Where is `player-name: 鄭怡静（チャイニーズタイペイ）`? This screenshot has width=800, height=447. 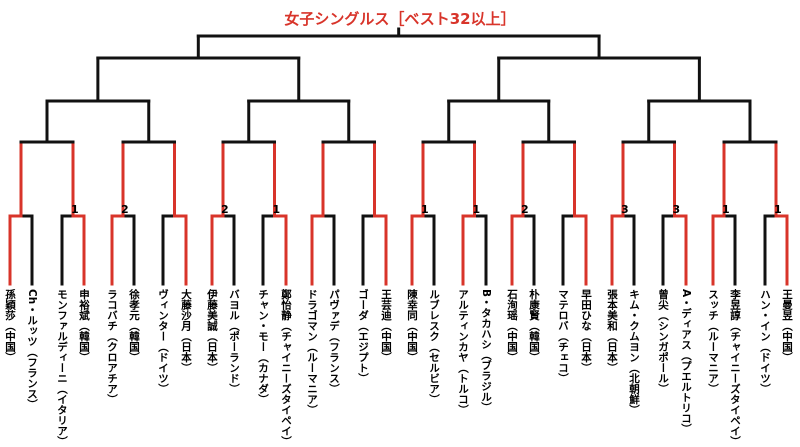
player-name: 鄭怡静（チャイニーズタイペイ） is located at coordinates (286, 368).